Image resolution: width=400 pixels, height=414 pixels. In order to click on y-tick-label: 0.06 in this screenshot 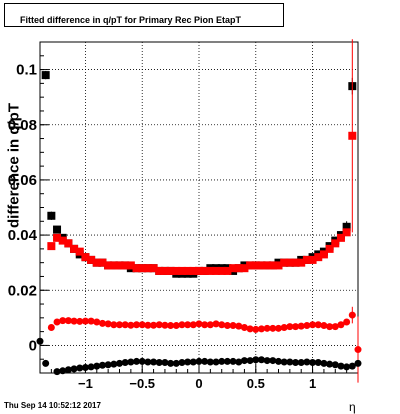, I will do `click(22, 180)`.